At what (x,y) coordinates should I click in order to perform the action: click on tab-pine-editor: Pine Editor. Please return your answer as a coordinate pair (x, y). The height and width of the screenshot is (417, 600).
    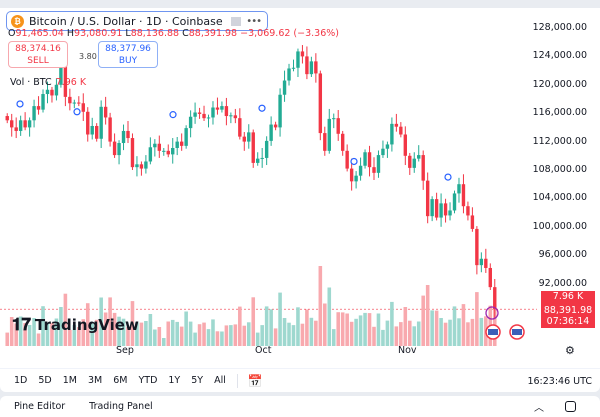
    Looking at the image, I should click on (40, 406).